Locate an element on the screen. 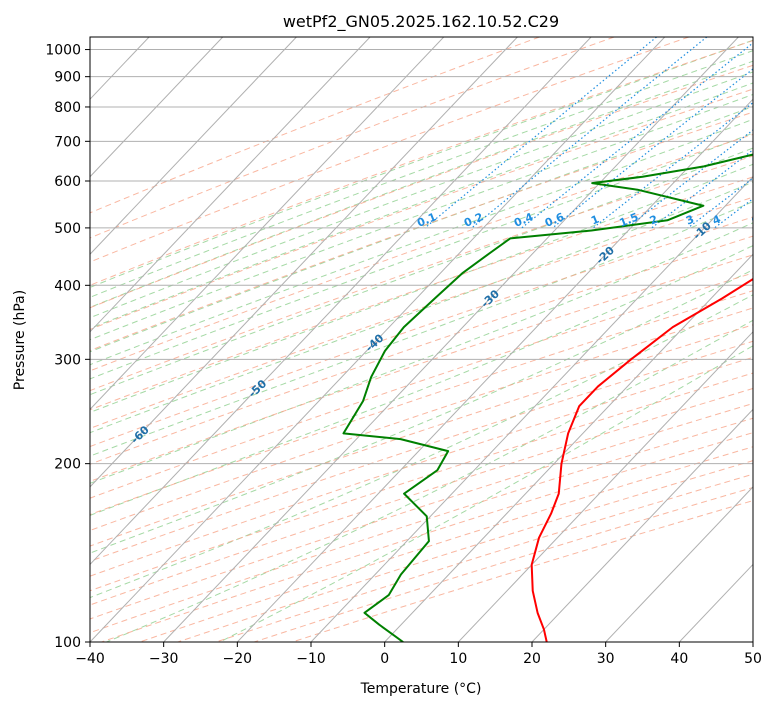 The width and height of the screenshot is (775, 708). x-tick-label: −40 is located at coordinates (90, 659).